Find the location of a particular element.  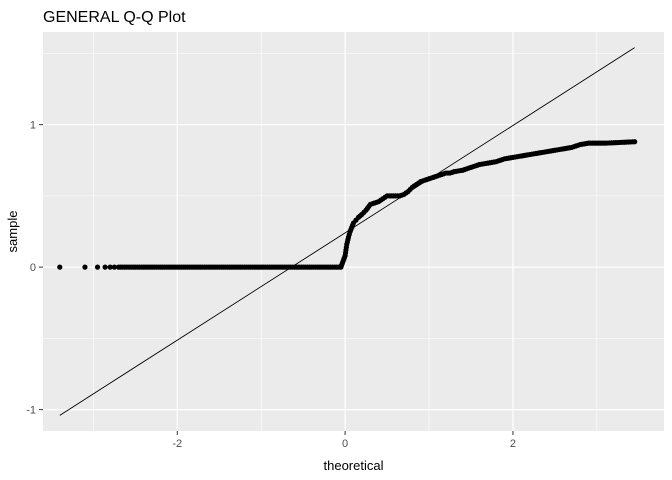

x-tick-label: -2 is located at coordinates (177, 444).